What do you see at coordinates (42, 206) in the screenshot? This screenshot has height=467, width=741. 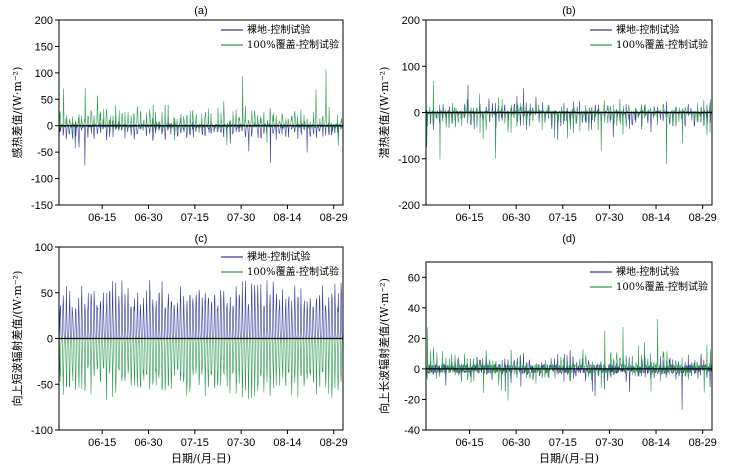 I see `y-tick-label: -150` at bounding box center [42, 206].